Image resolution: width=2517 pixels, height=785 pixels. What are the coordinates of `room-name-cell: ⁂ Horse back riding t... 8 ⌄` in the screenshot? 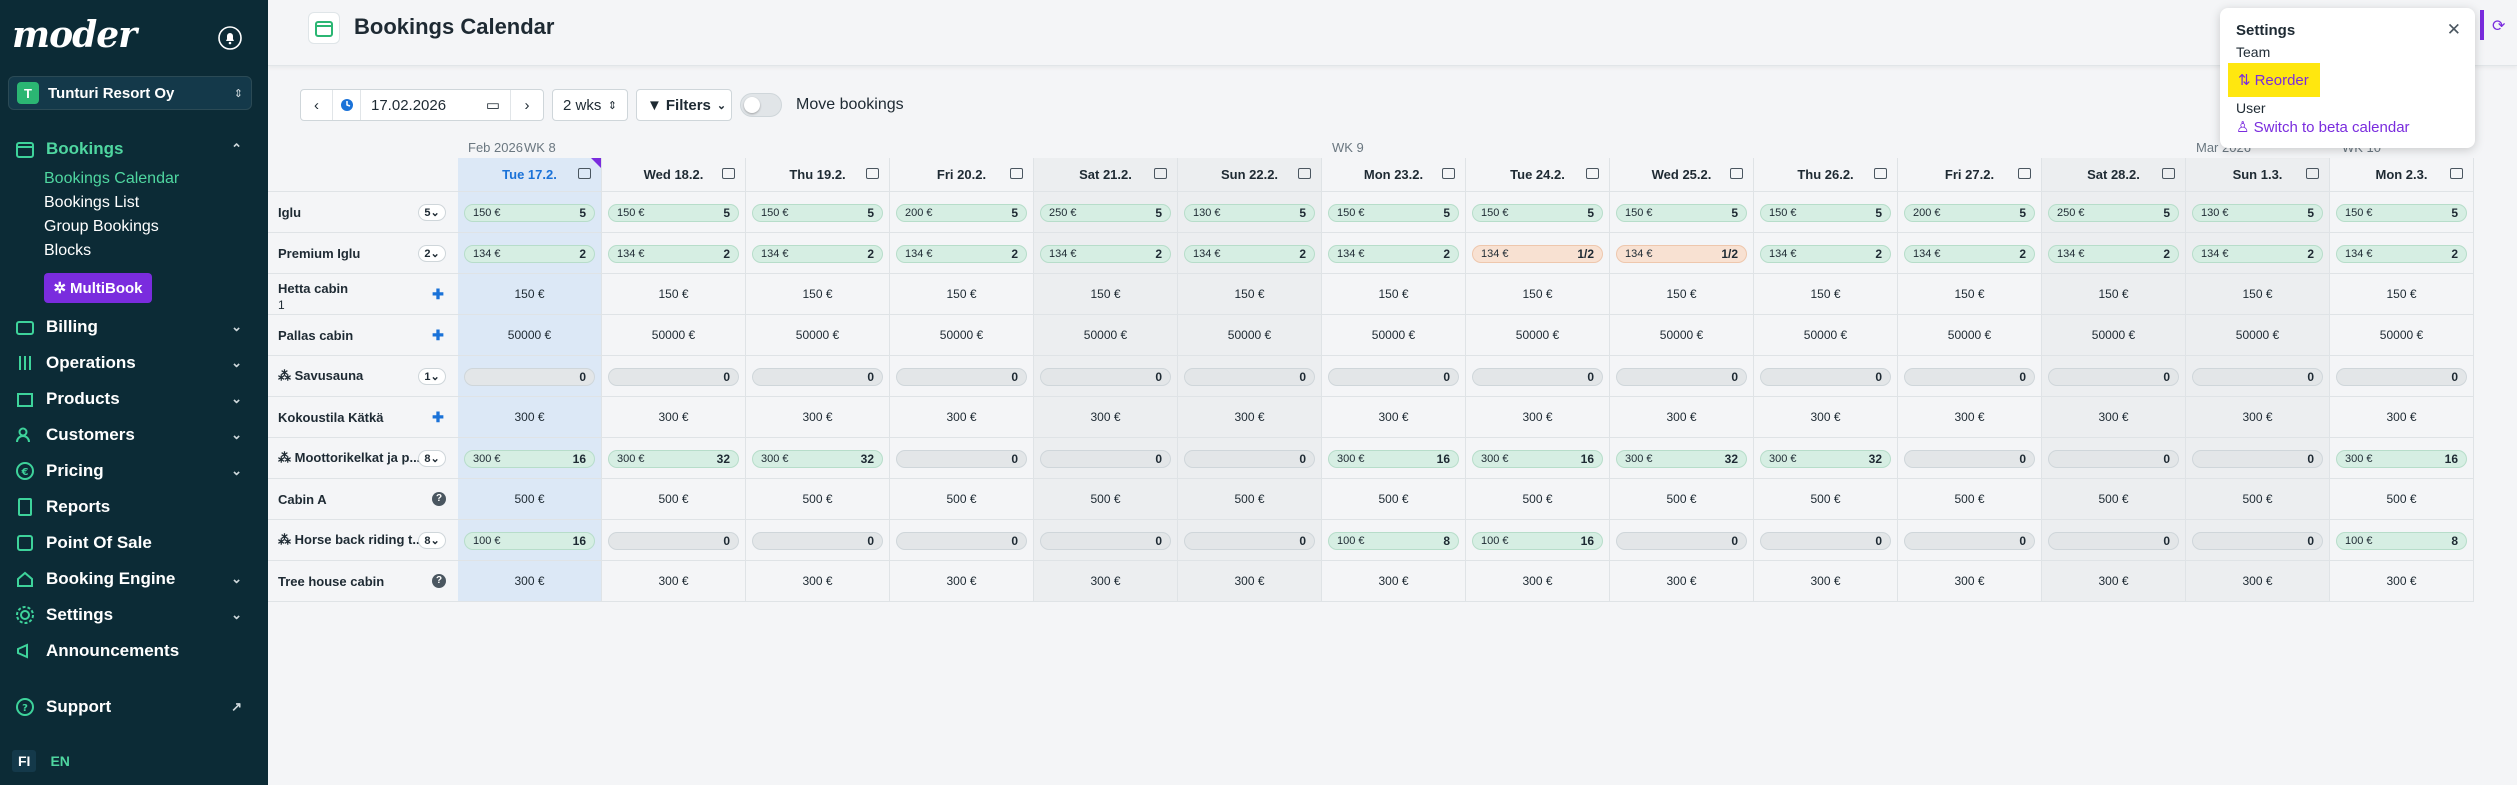 It's located at (363, 540).